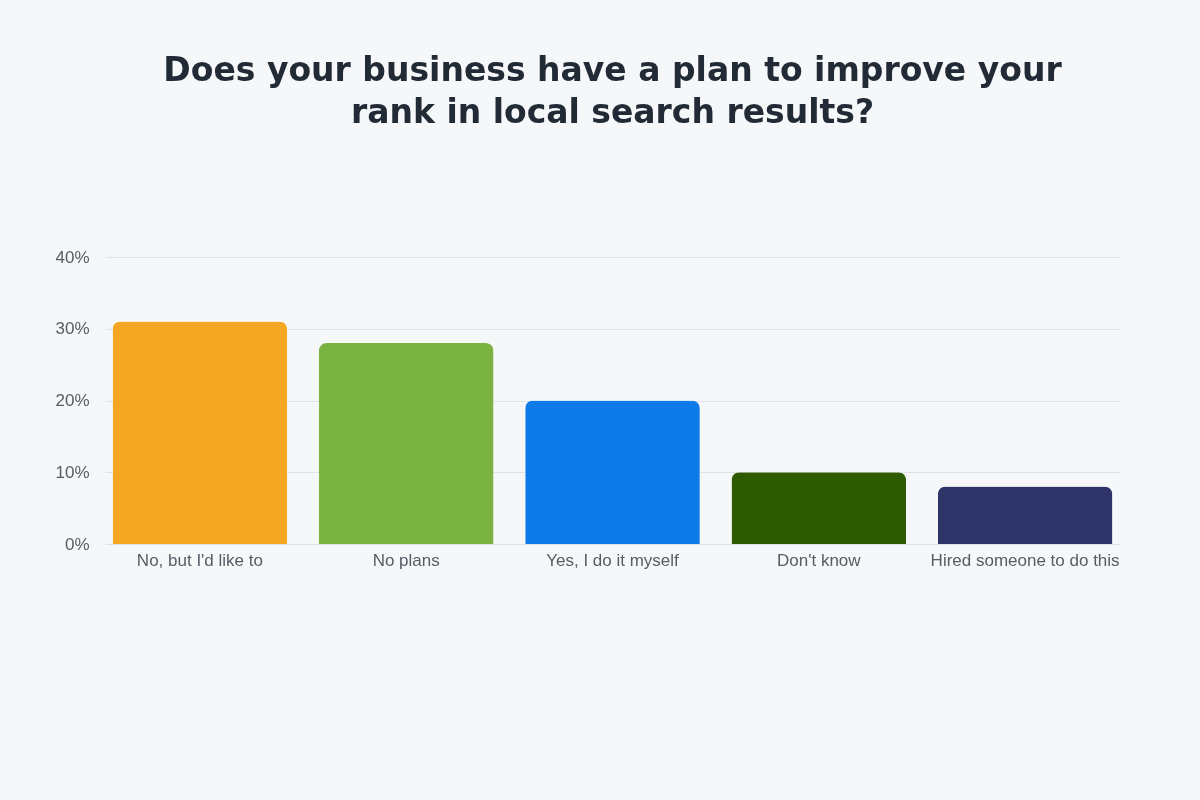  I want to click on x-tick-label: Hired someone to do this, so click(1025, 560).